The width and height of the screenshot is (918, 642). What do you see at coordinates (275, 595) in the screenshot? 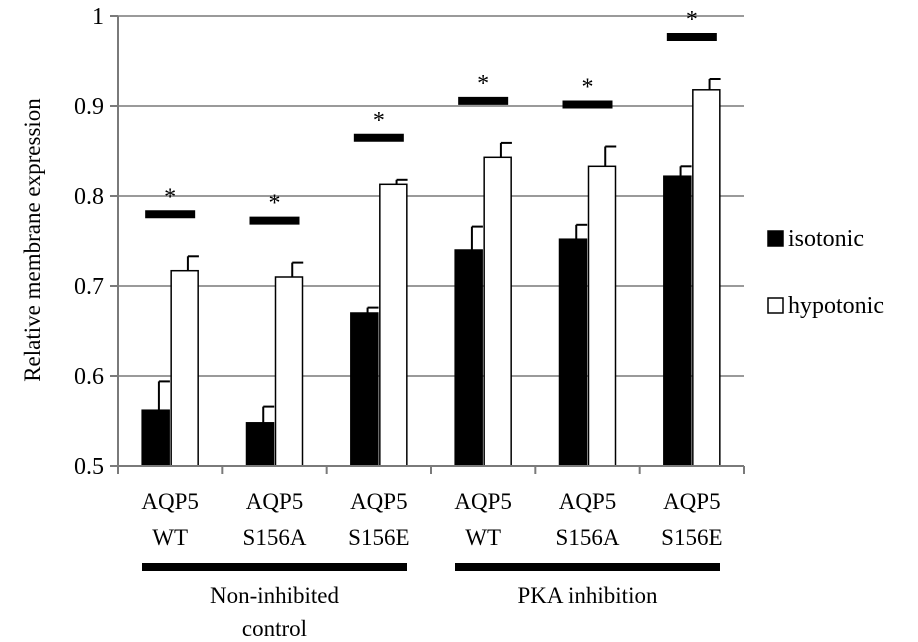
I see `group-label: Non-inhibited` at bounding box center [275, 595].